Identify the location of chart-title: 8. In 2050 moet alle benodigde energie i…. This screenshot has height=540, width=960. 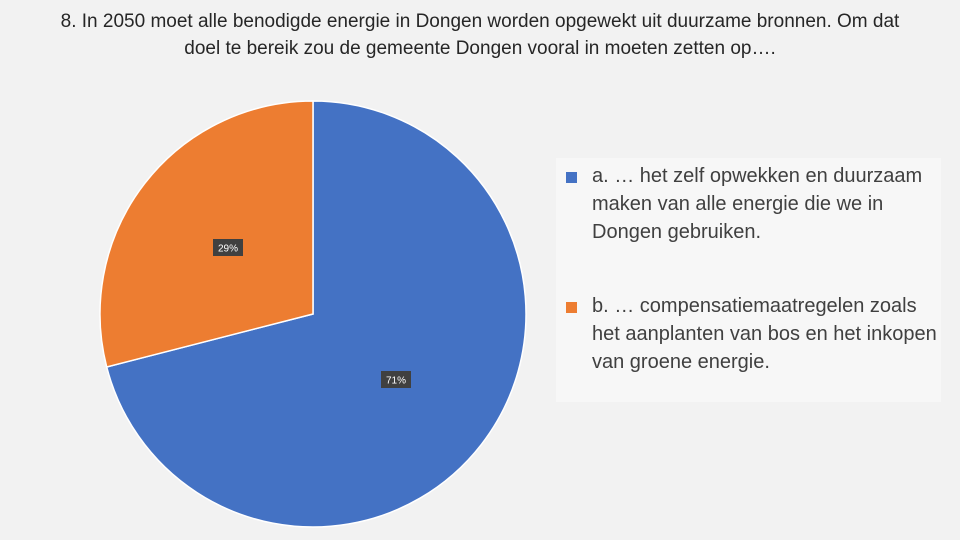
(480, 35).